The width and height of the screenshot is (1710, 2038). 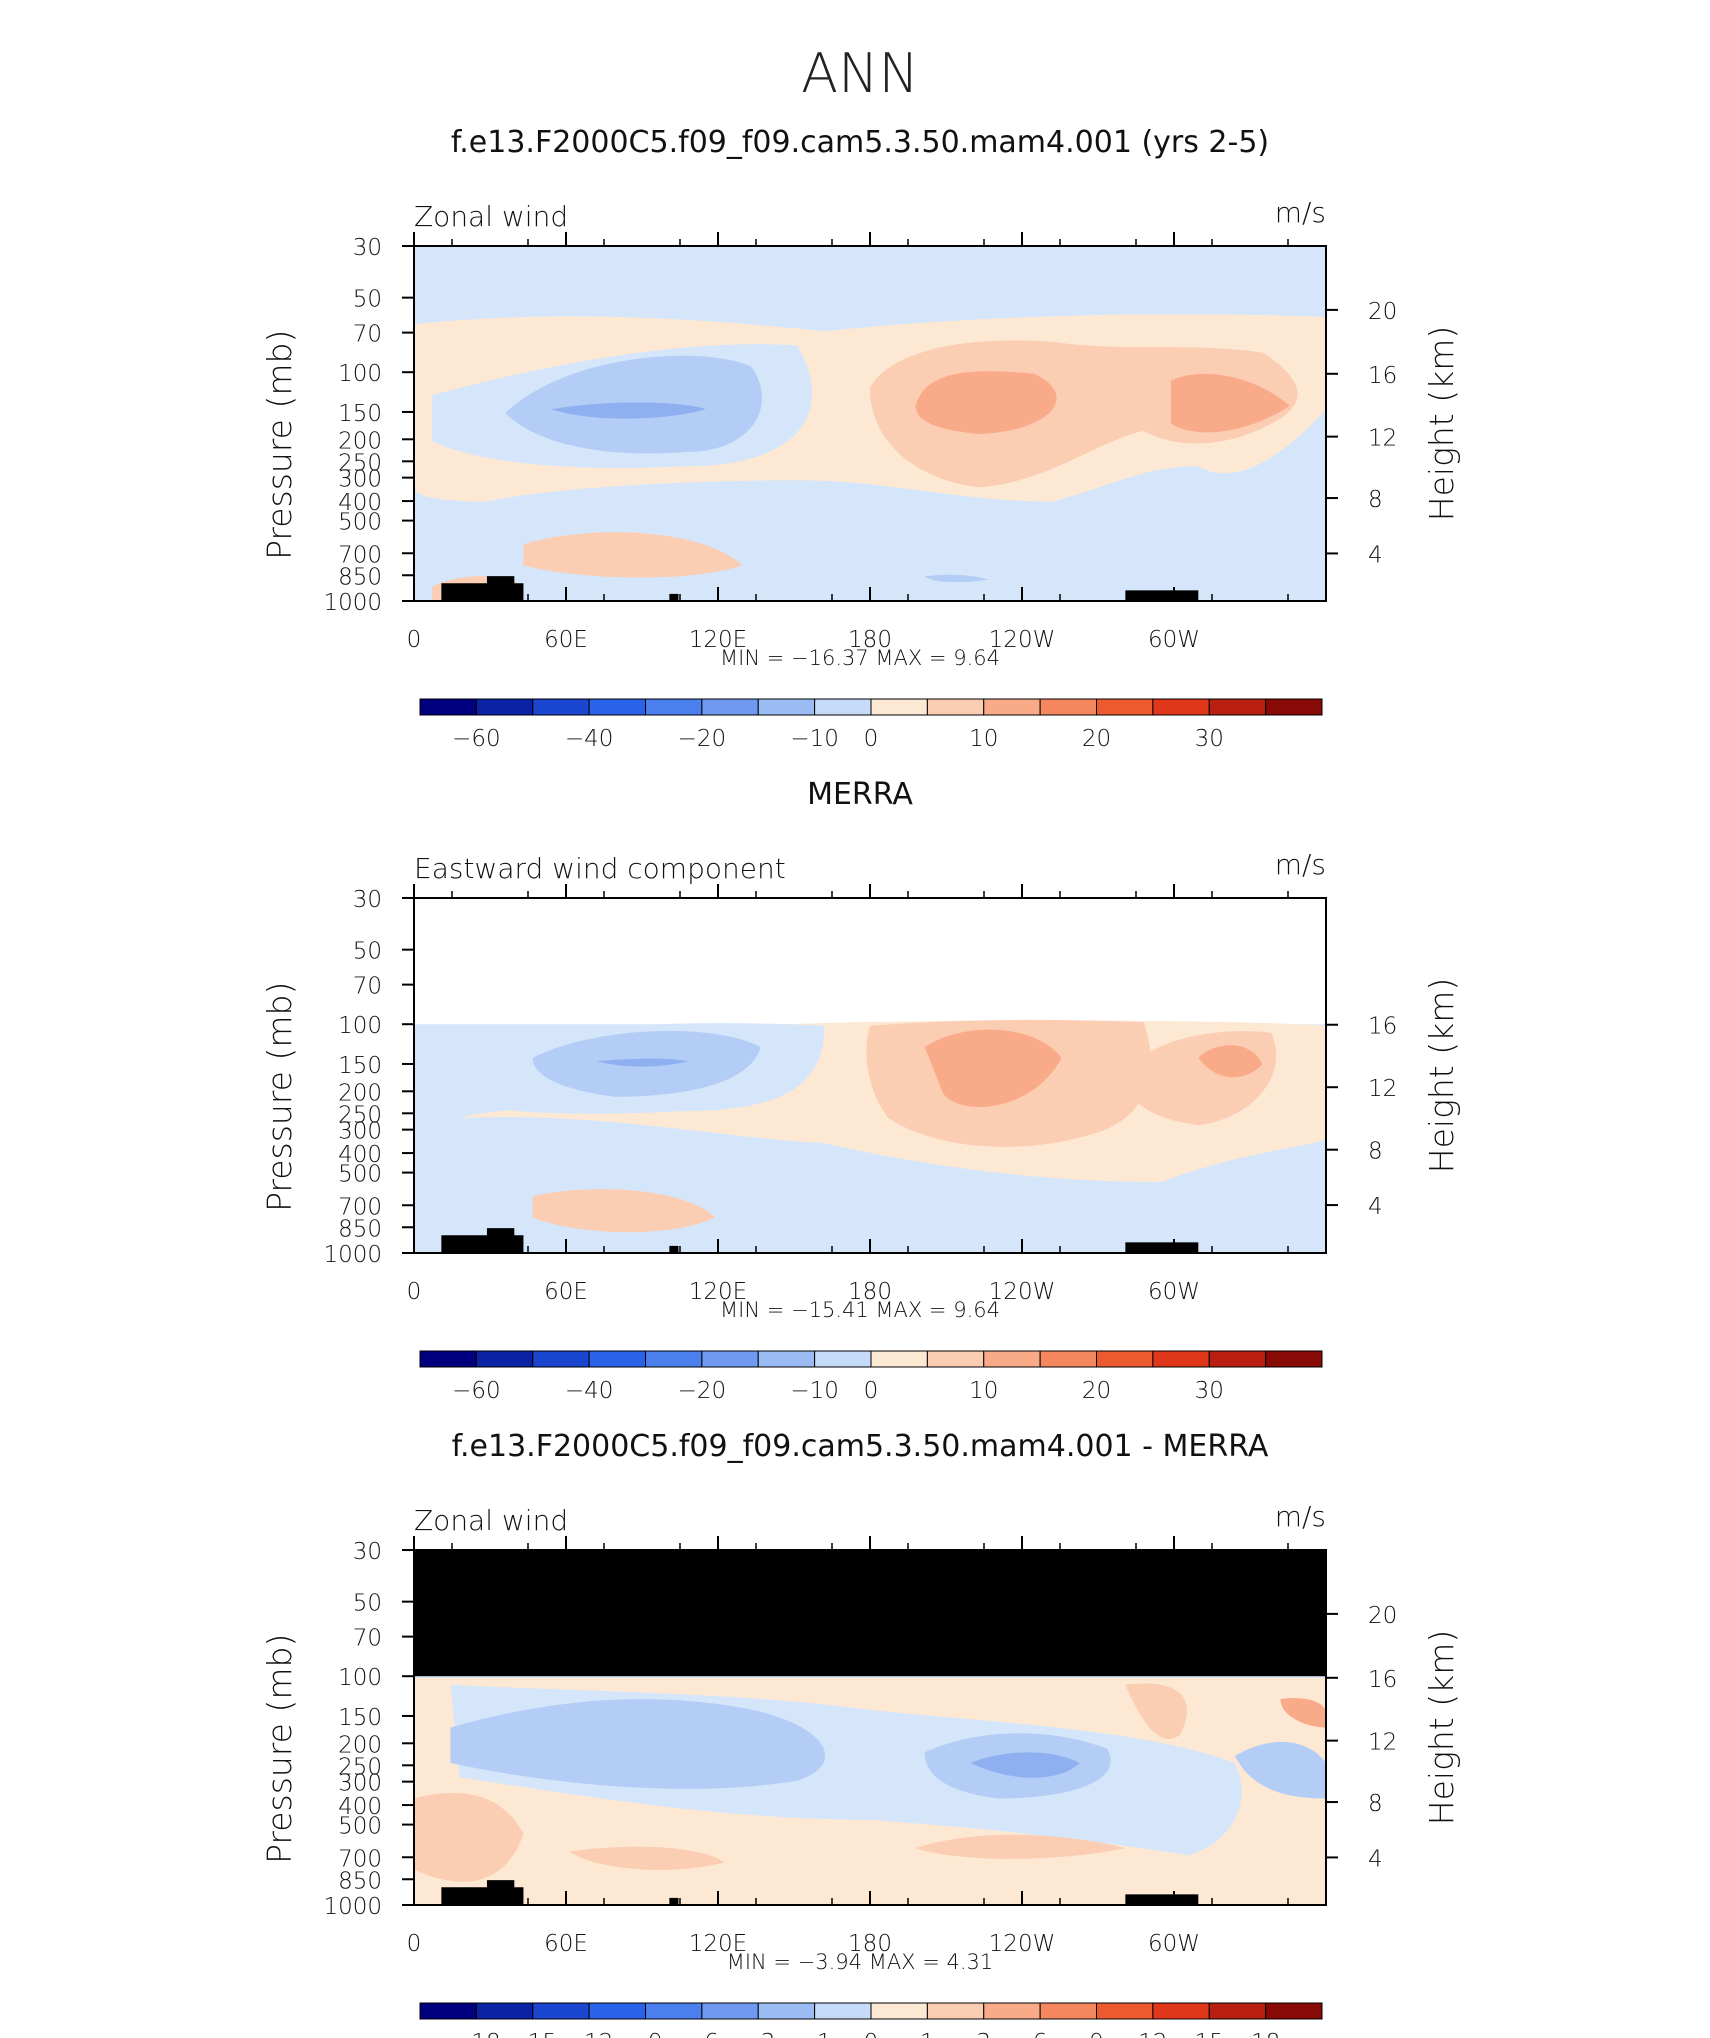 What do you see at coordinates (860, 1310) in the screenshot?
I see `min-max-stats: MIN = −15.41 MAX = 9.64` at bounding box center [860, 1310].